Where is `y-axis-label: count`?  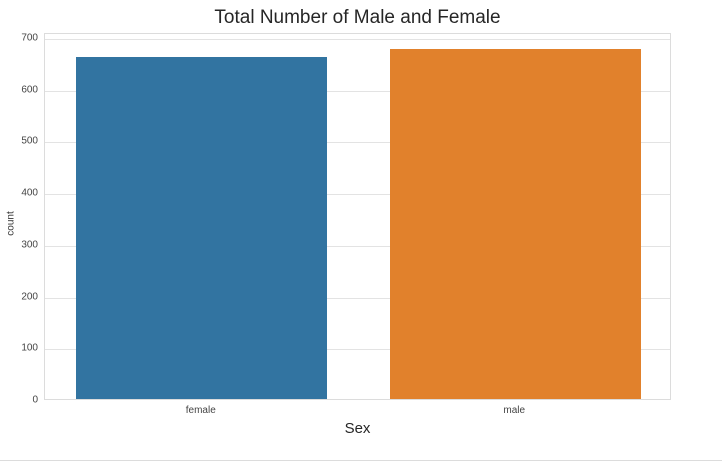
y-axis-label: count is located at coordinates (11, 223).